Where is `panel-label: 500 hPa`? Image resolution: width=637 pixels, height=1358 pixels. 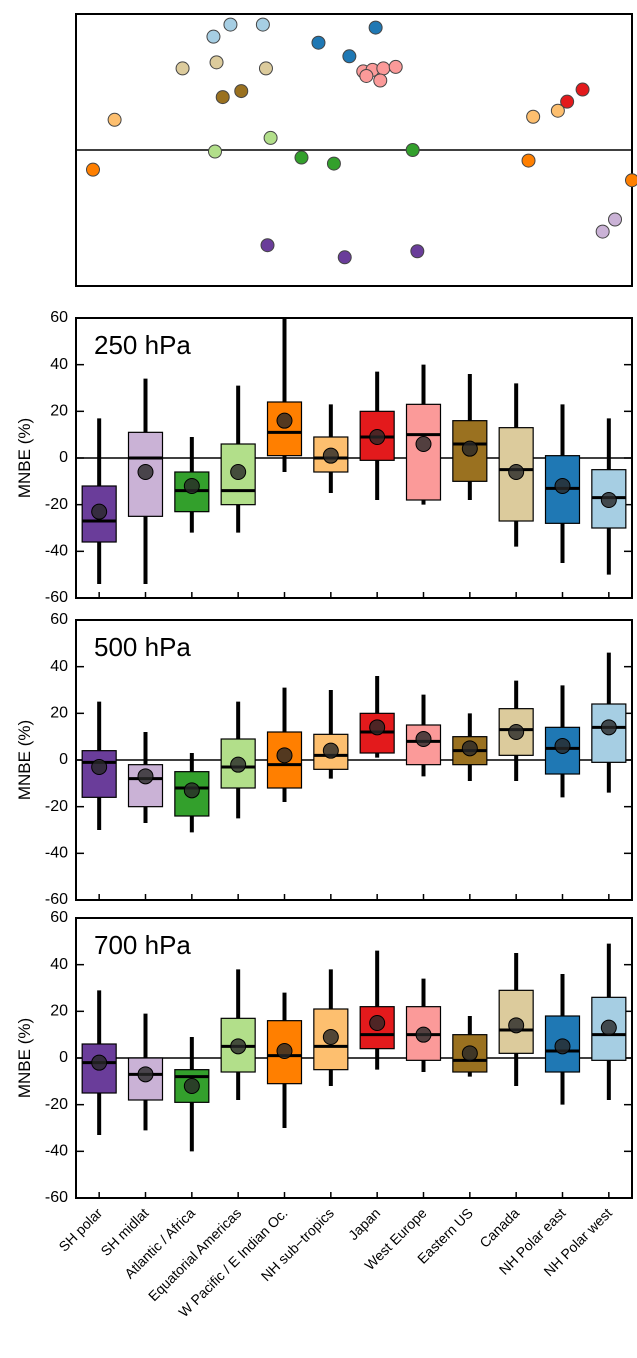 panel-label: 500 hPa is located at coordinates (142, 647).